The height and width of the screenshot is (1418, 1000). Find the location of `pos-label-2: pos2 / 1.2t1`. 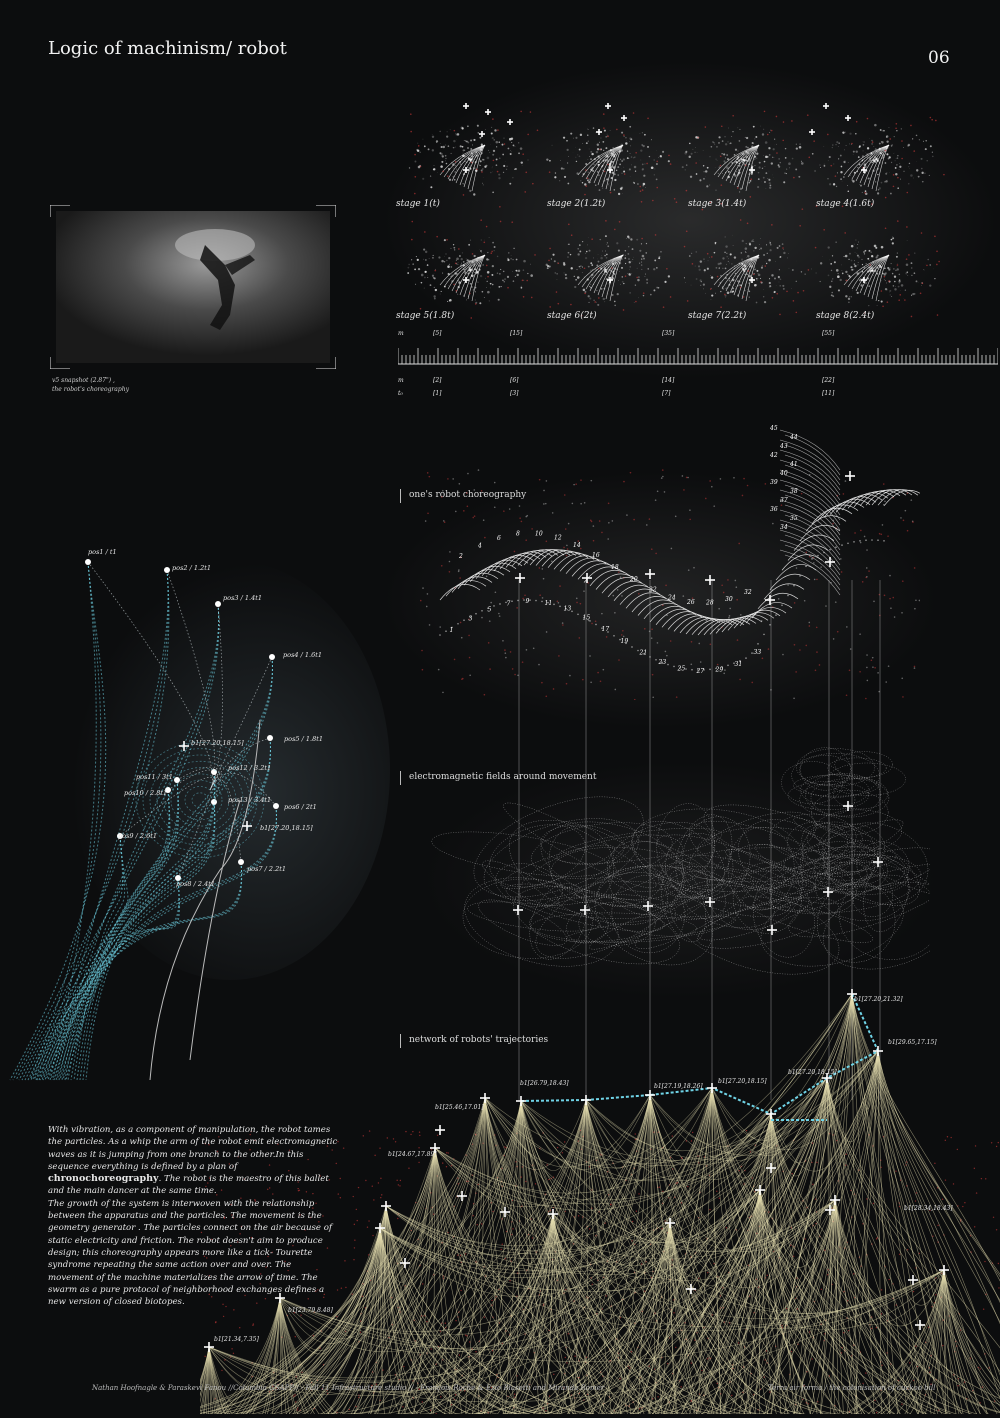

pos-label-2: pos2 / 1.2t1 is located at coordinates (191, 568).